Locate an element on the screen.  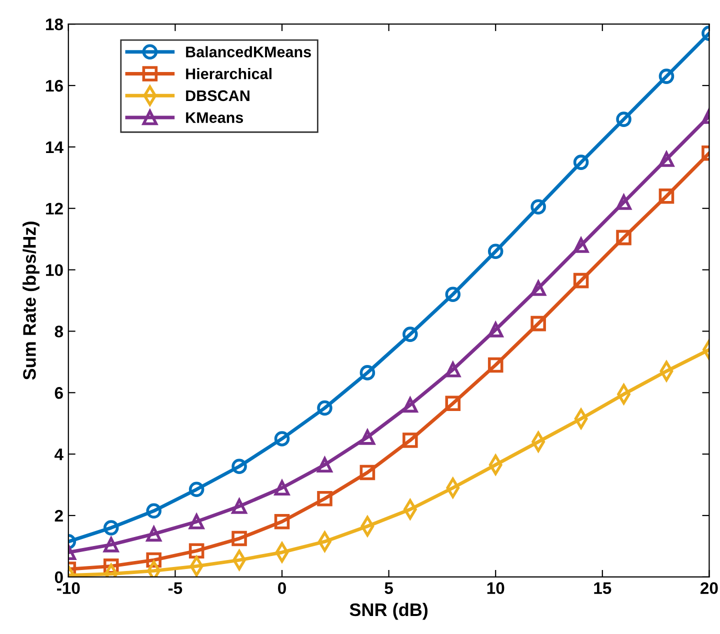
legend-label: BalancedKMeans is located at coordinates (248, 52).